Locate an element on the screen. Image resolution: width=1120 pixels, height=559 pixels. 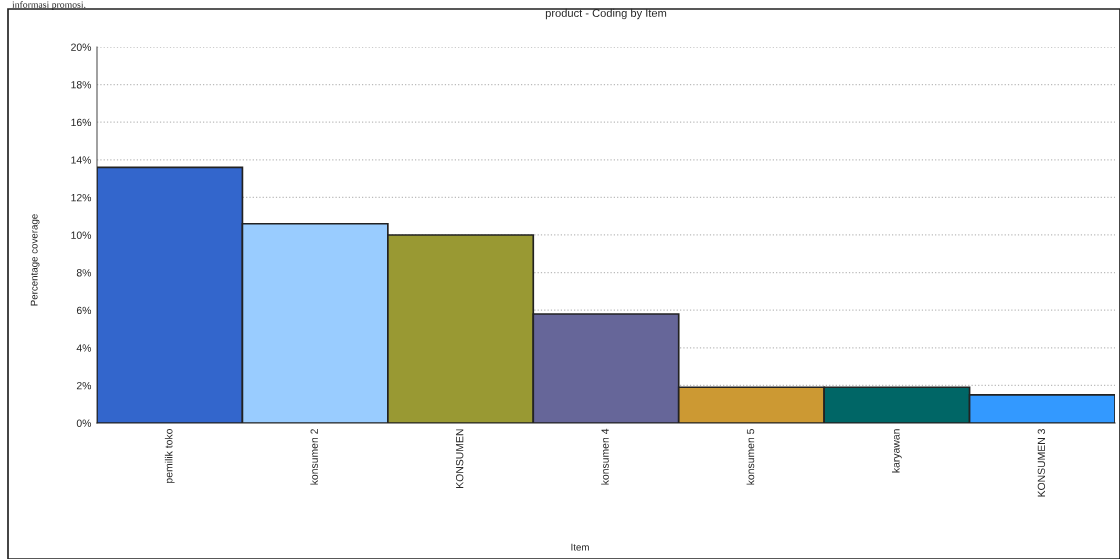
y-tick-label: 16% is located at coordinates (81, 122).